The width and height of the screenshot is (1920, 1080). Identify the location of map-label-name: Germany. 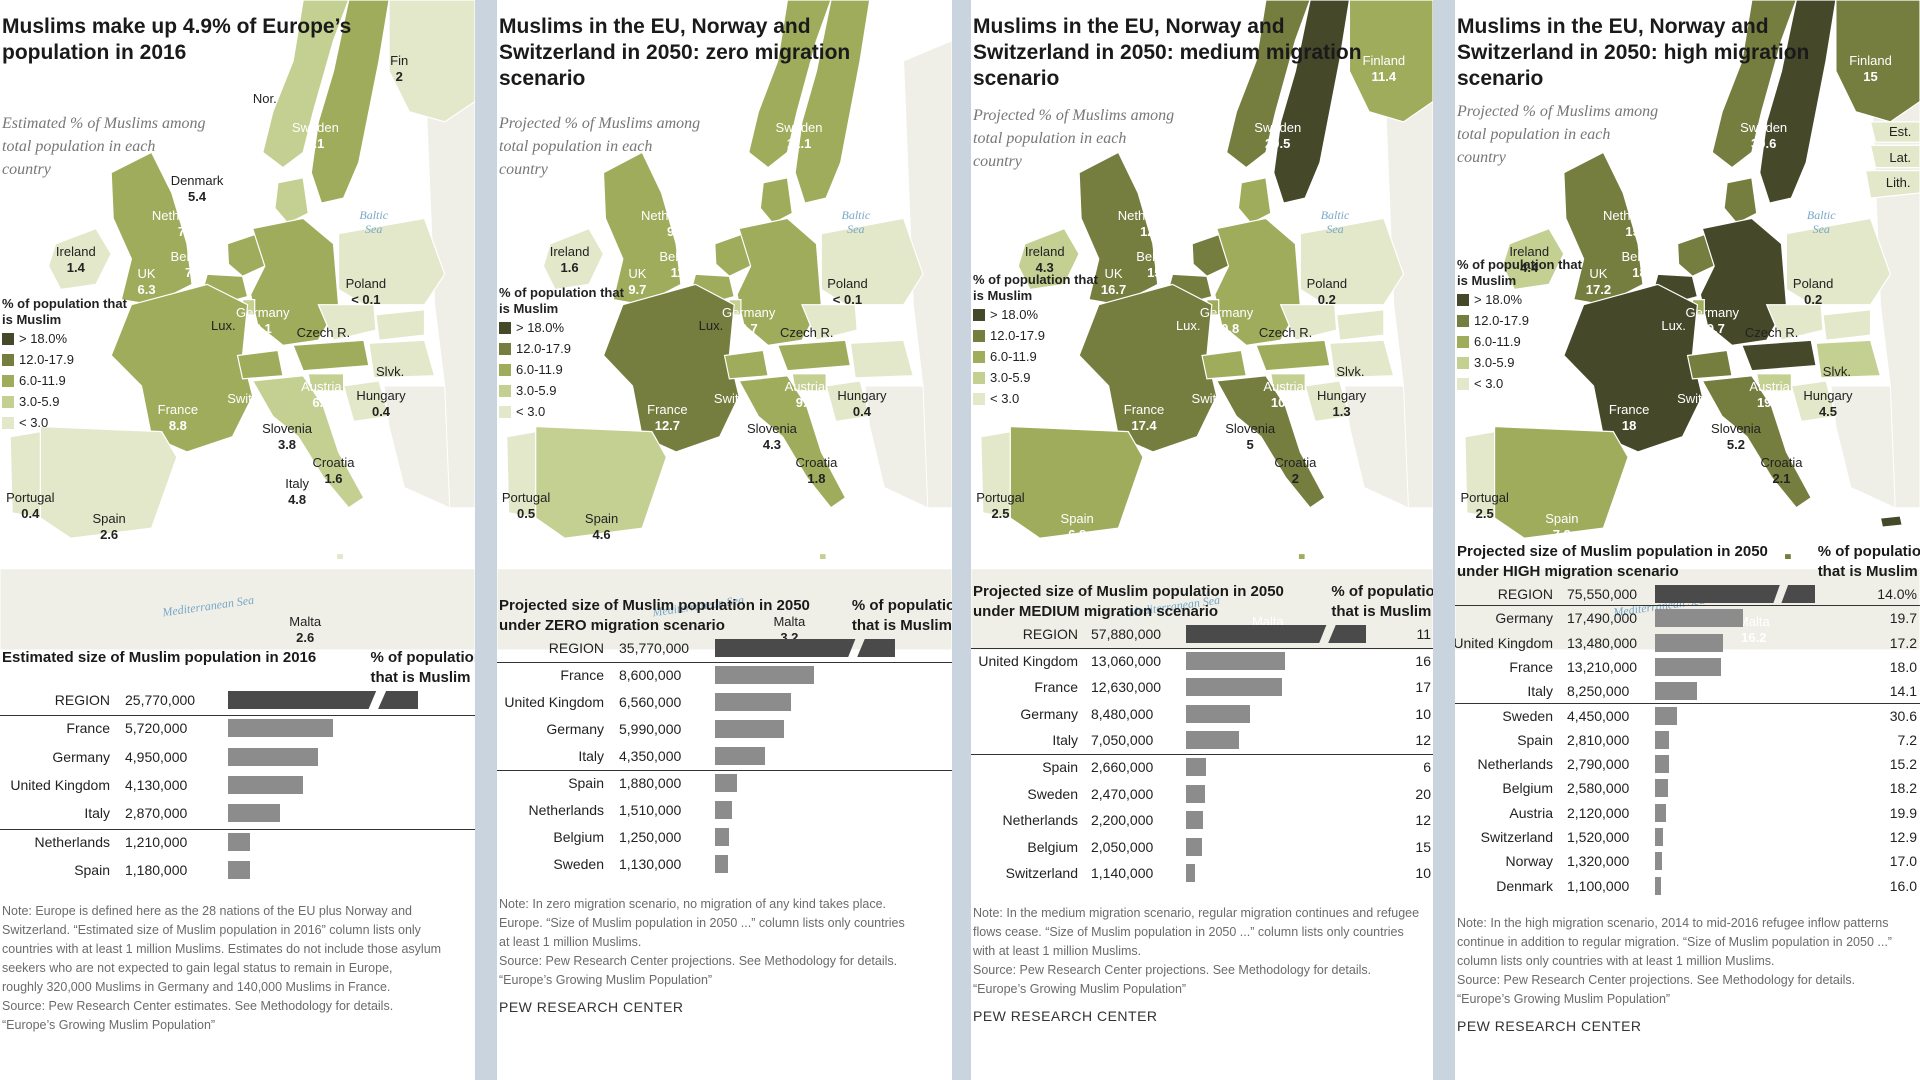
(263, 312).